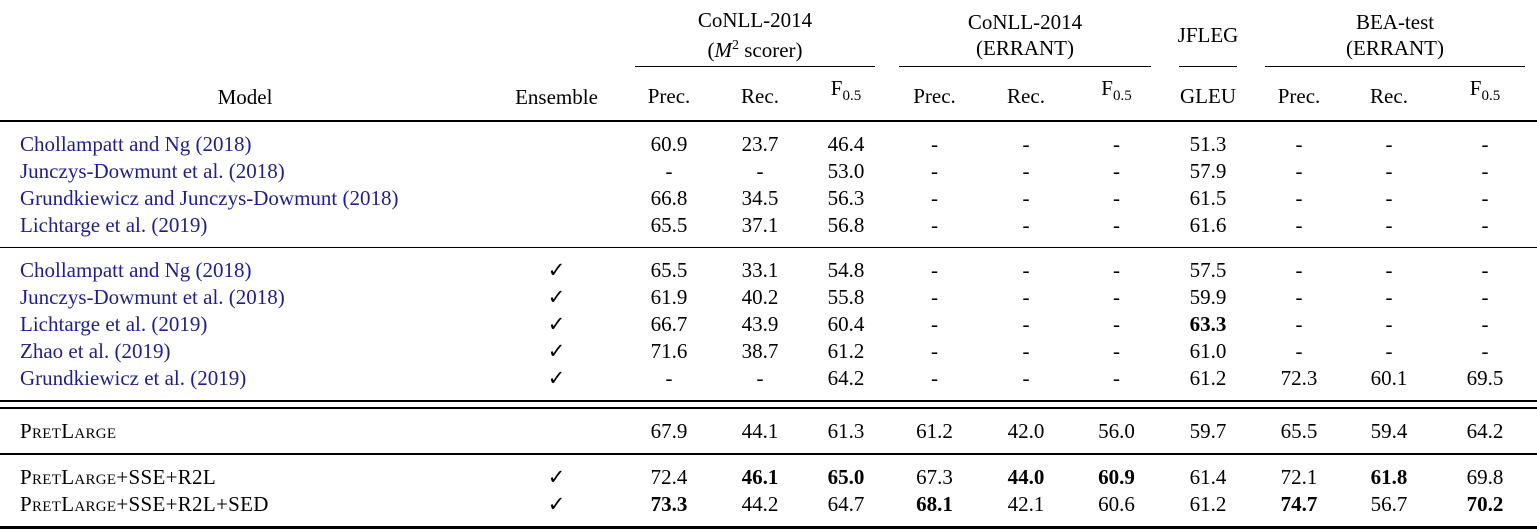 Image resolution: width=1537 pixels, height=531 pixels. Describe the element at coordinates (133, 378) in the screenshot. I see `citation-link: Grundkiewicz et al. (2019)` at that location.